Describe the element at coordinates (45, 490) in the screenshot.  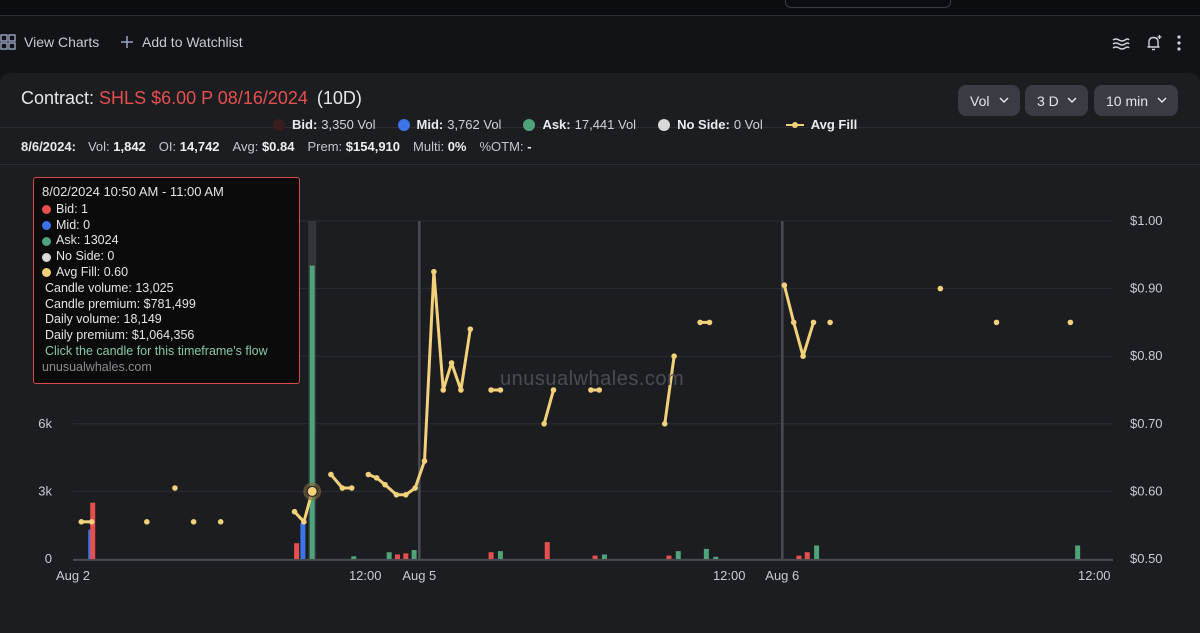
I see `y-left-tick-label: 3k` at that location.